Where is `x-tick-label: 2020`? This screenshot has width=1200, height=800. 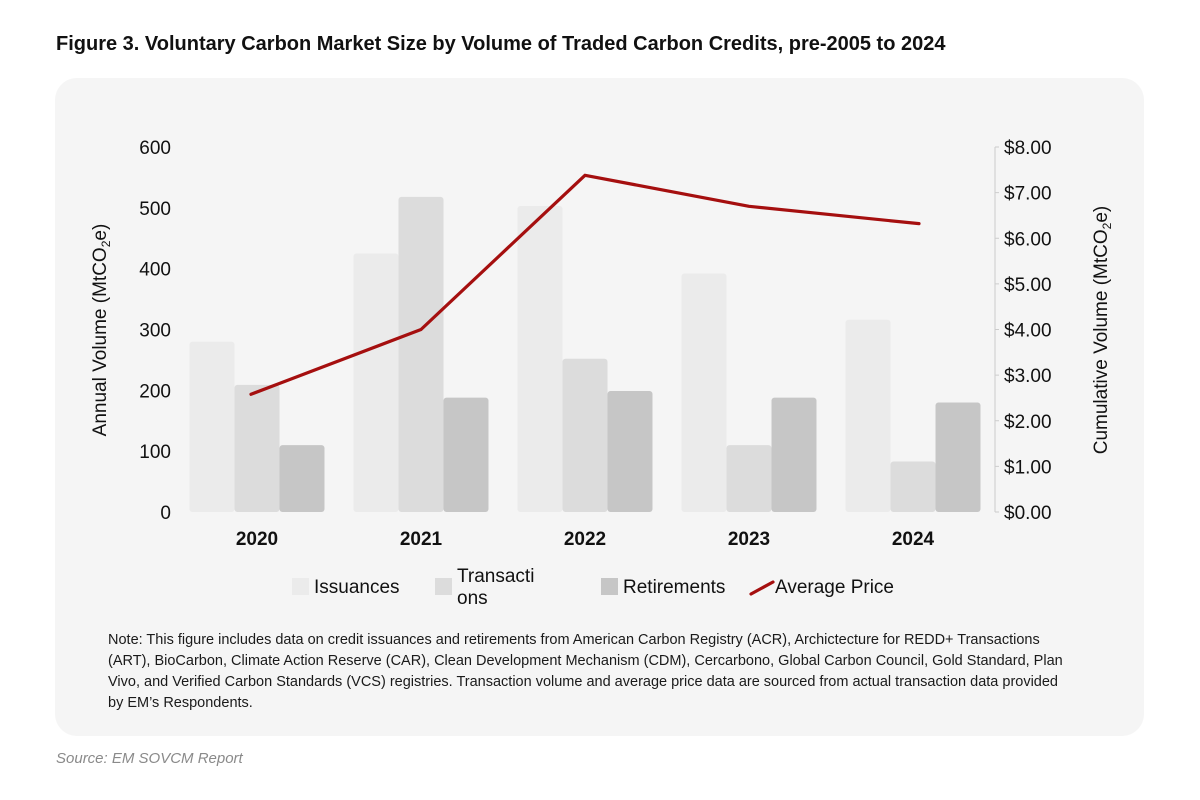
x-tick-label: 2020 is located at coordinates (257, 539).